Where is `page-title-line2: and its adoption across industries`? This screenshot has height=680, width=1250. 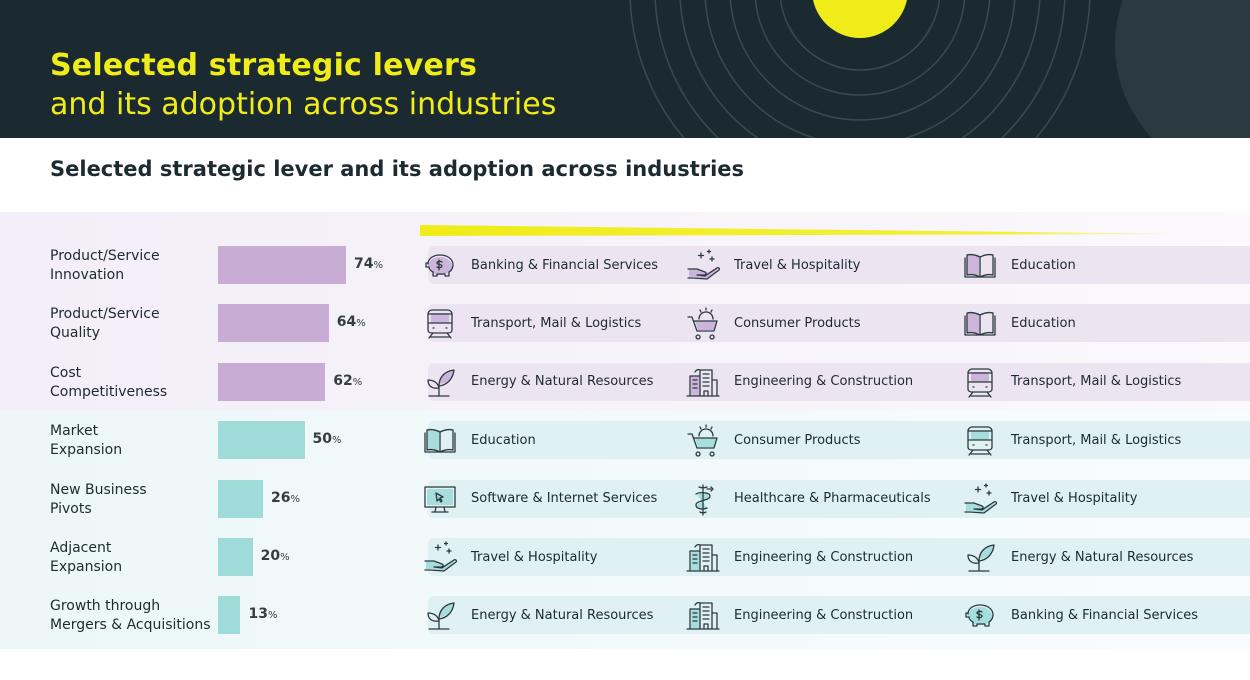
page-title-line2: and its adoption across industries is located at coordinates (303, 104).